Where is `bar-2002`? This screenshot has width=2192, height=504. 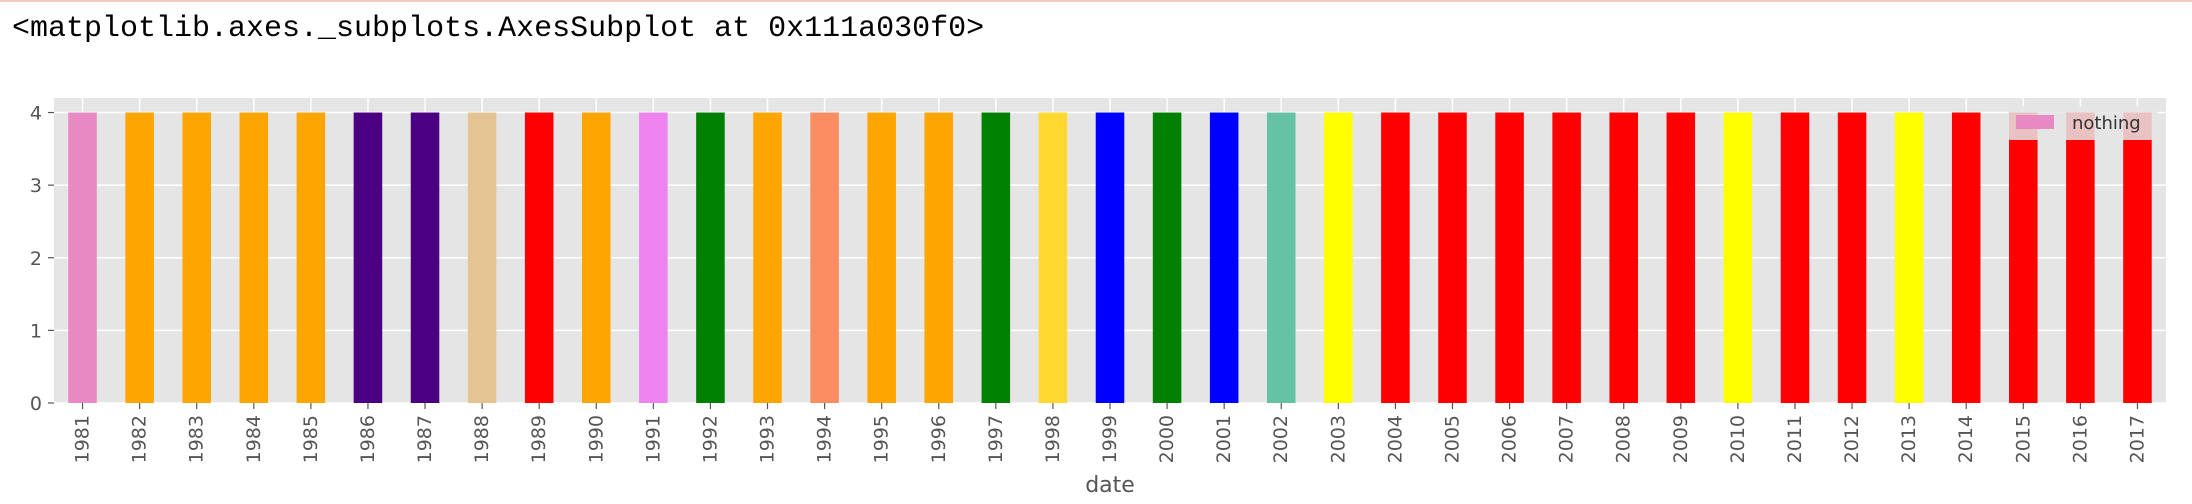 bar-2002 is located at coordinates (1281, 258).